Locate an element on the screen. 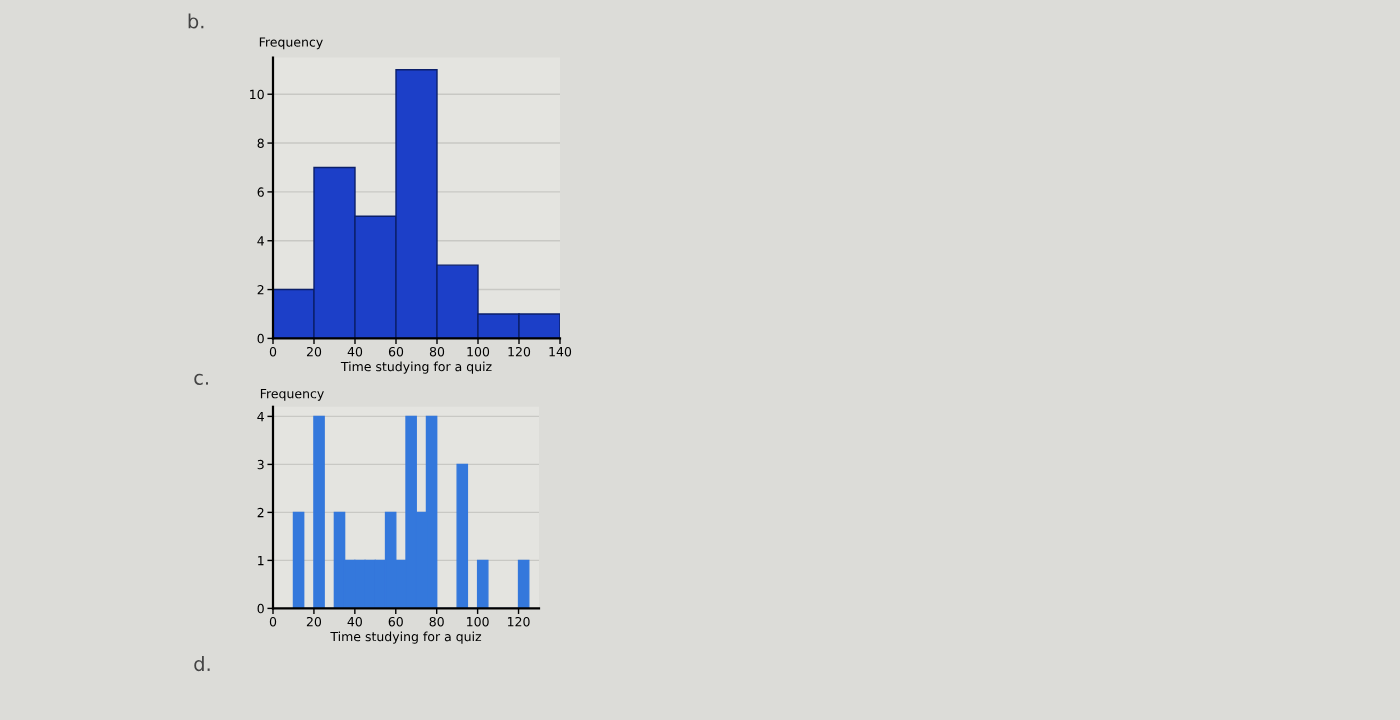  text: c. is located at coordinates (201, 379).